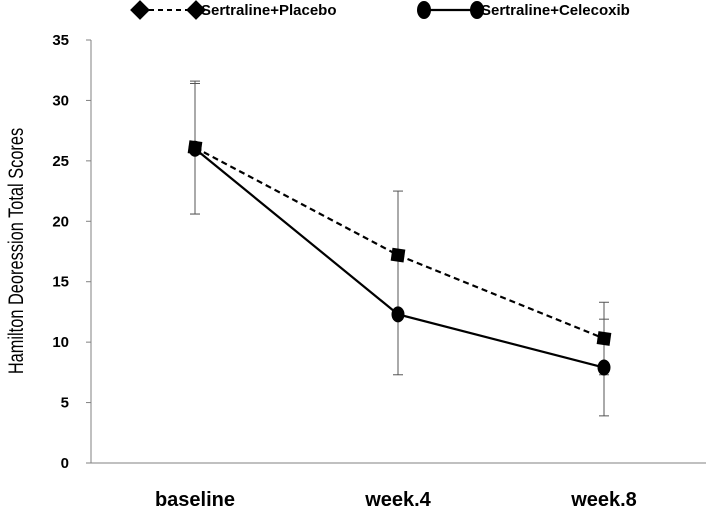  What do you see at coordinates (65, 463) in the screenshot?
I see `y-tick-label: 0` at bounding box center [65, 463].